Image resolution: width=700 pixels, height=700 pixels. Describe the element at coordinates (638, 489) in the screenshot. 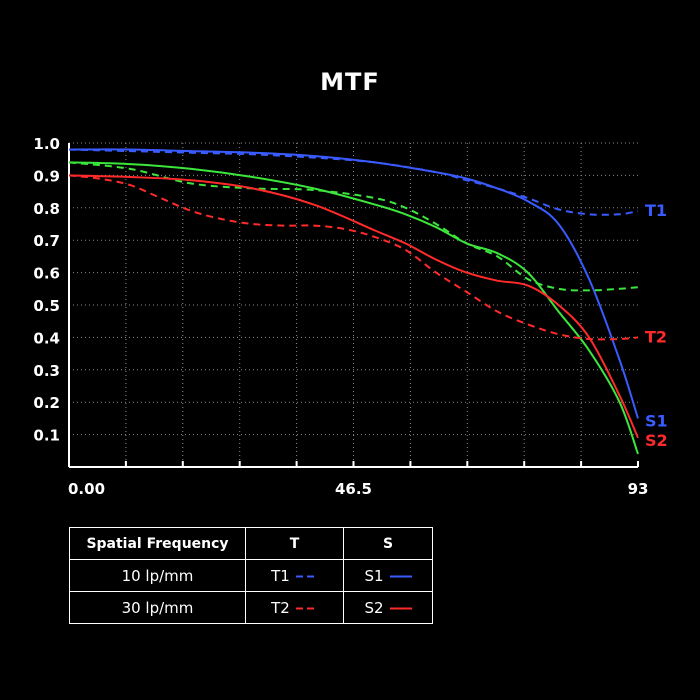

I see `x-tick-label: 93` at that location.